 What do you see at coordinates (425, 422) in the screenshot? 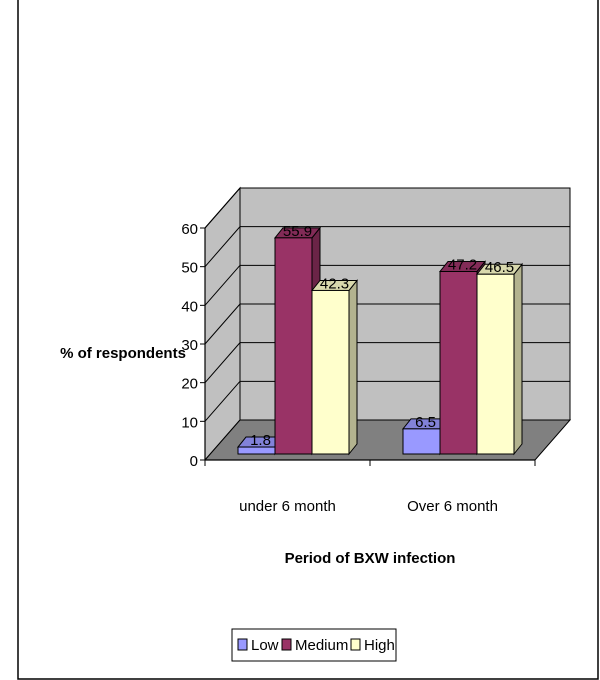
I see `data-label: 6.5` at bounding box center [425, 422].